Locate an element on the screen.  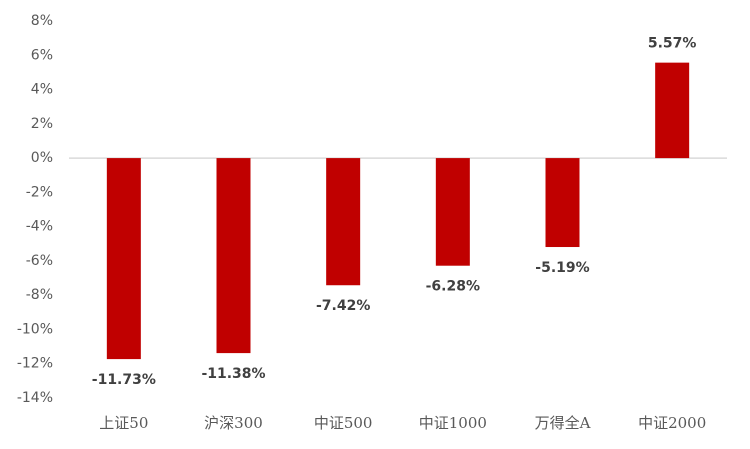
value-label: -6.28% is located at coordinates (453, 287).